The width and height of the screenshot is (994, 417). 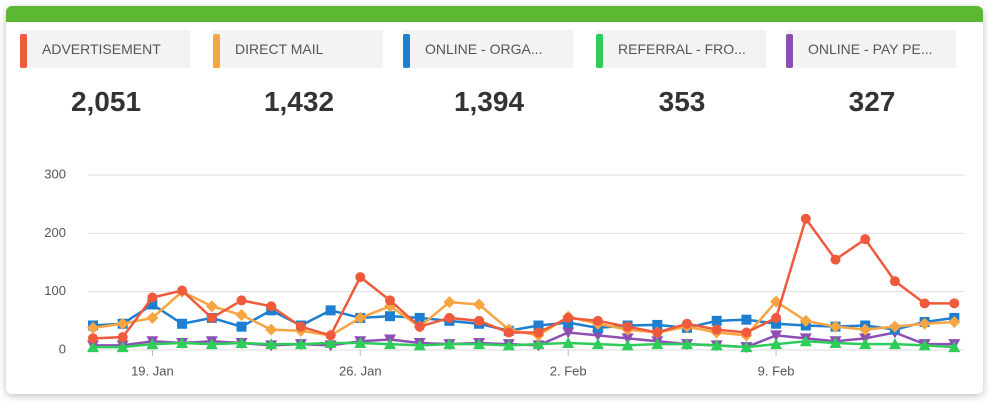 What do you see at coordinates (298, 49) in the screenshot?
I see `tile-label: DIRECT MAIL` at bounding box center [298, 49].